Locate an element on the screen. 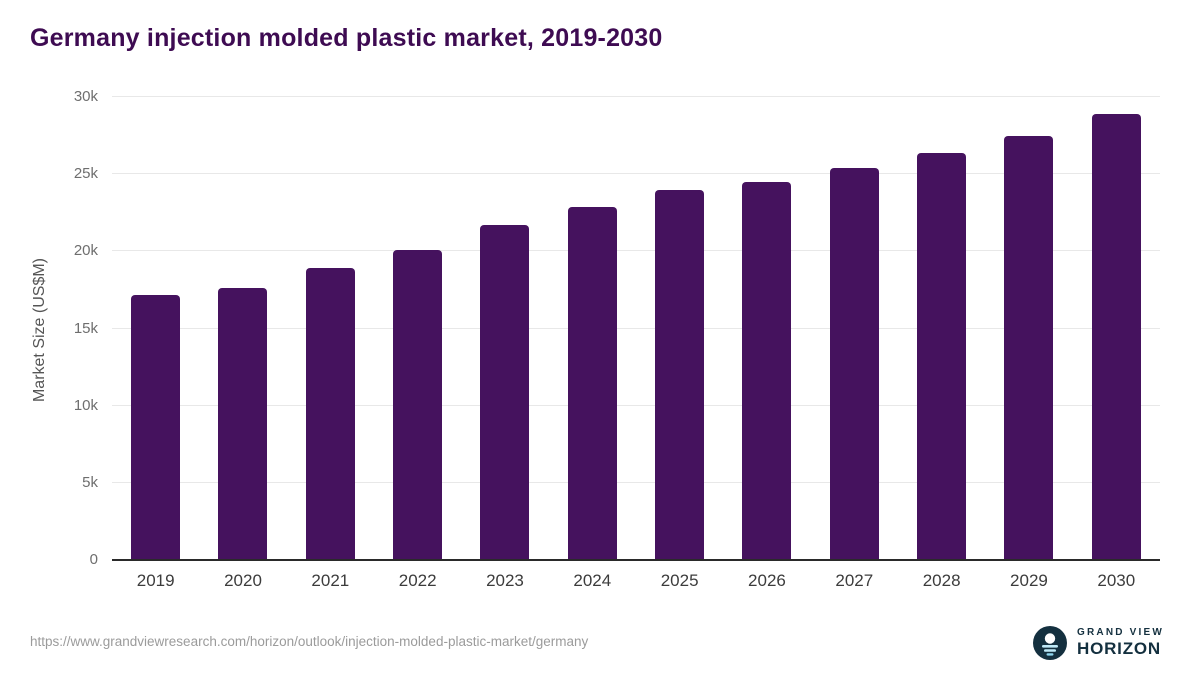  bar-slot-2021 is located at coordinates (330, 328).